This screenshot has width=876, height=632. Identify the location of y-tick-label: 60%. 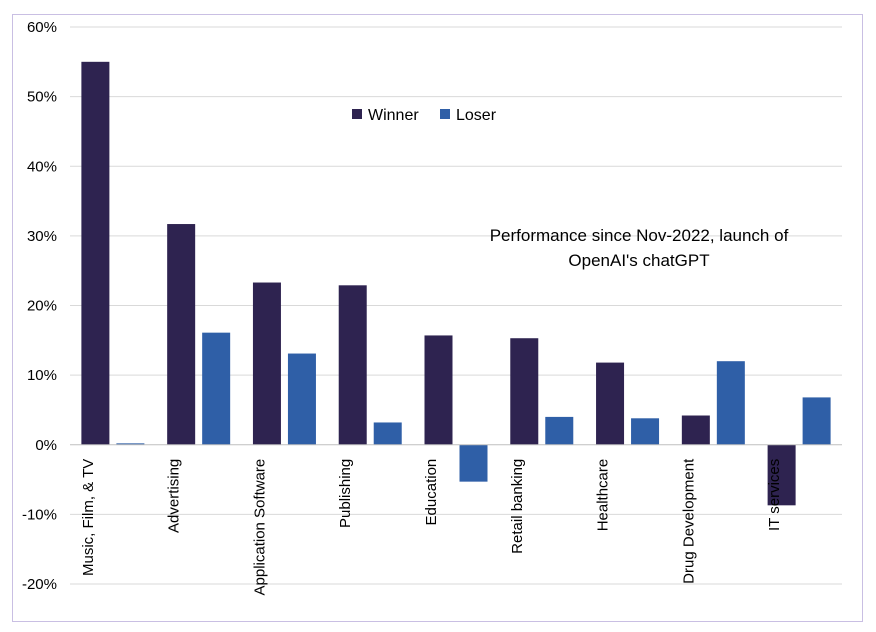
(42, 27).